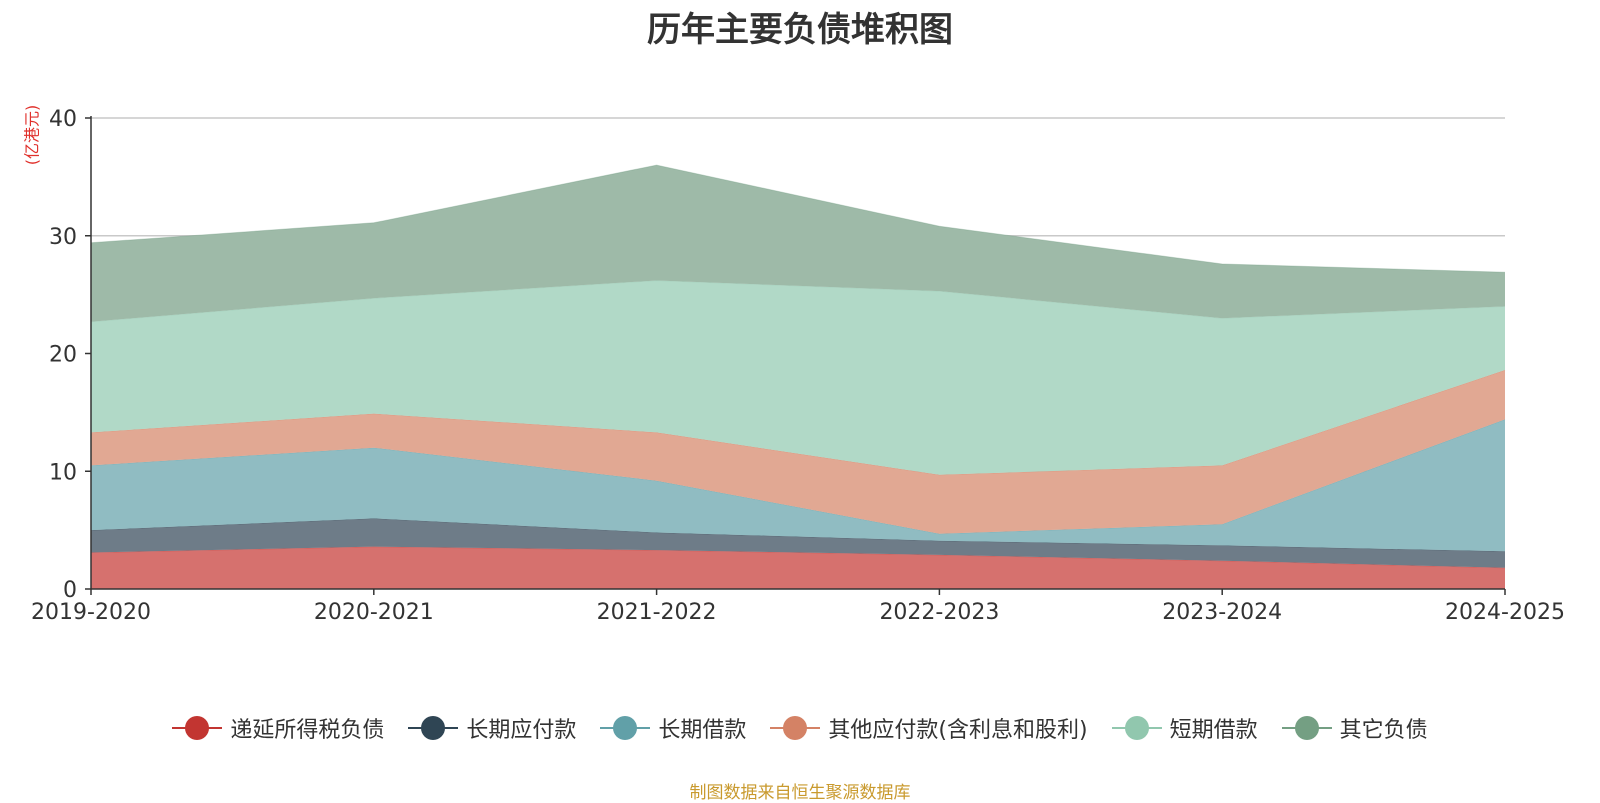  I want to click on legend-label: 短期借款, so click(1213, 730).